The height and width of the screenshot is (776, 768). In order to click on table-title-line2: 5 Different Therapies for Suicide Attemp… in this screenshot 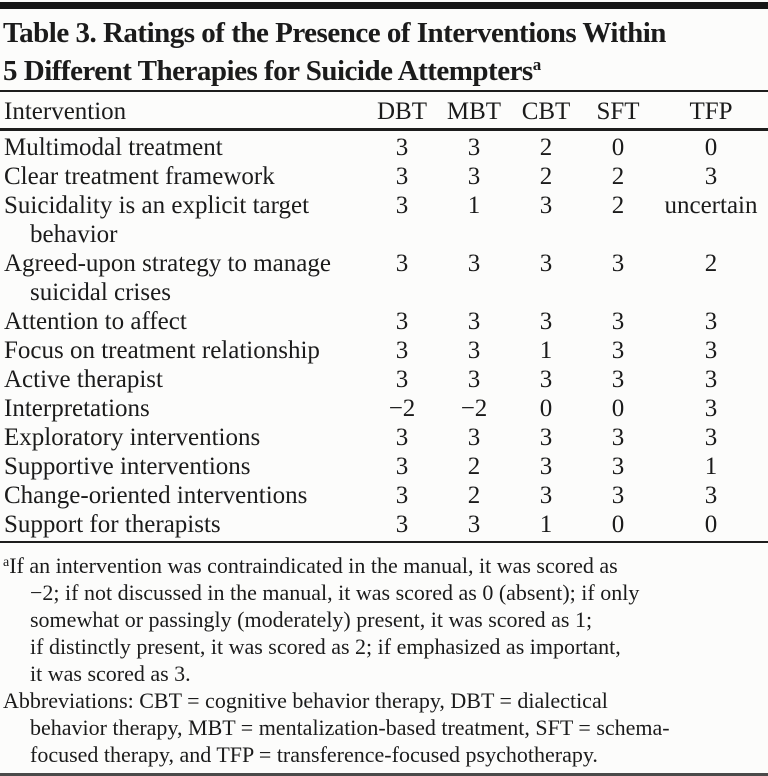, I will do `click(384, 68)`.